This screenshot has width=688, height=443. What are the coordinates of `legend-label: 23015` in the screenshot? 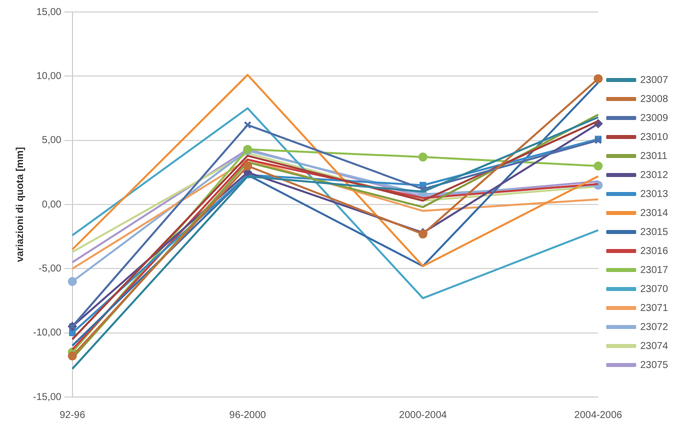 It's located at (654, 232).